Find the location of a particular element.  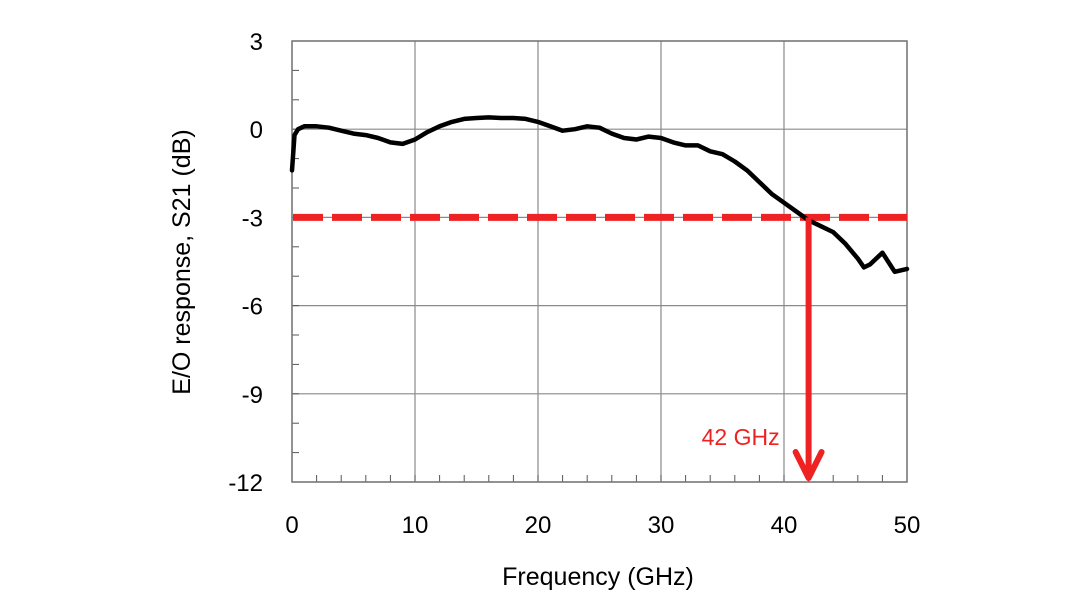

y-tick-label-3: -6 is located at coordinates (252, 307).